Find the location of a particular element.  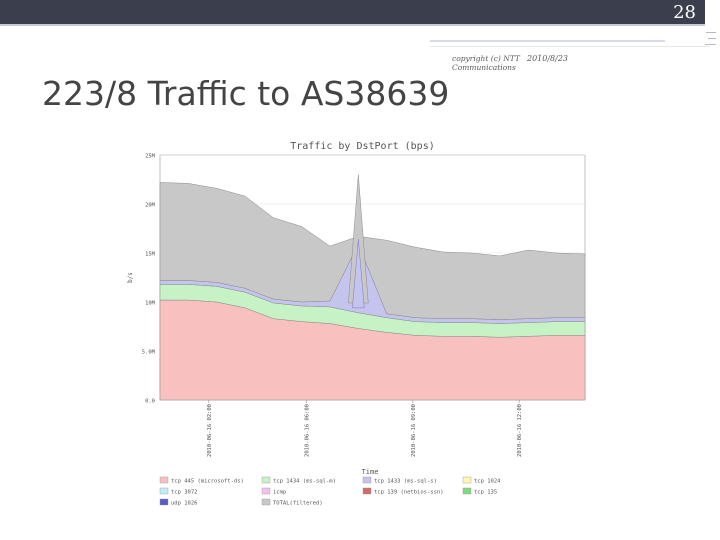

copyright-text: copyright (c) NTT Communications is located at coordinates (486, 63).